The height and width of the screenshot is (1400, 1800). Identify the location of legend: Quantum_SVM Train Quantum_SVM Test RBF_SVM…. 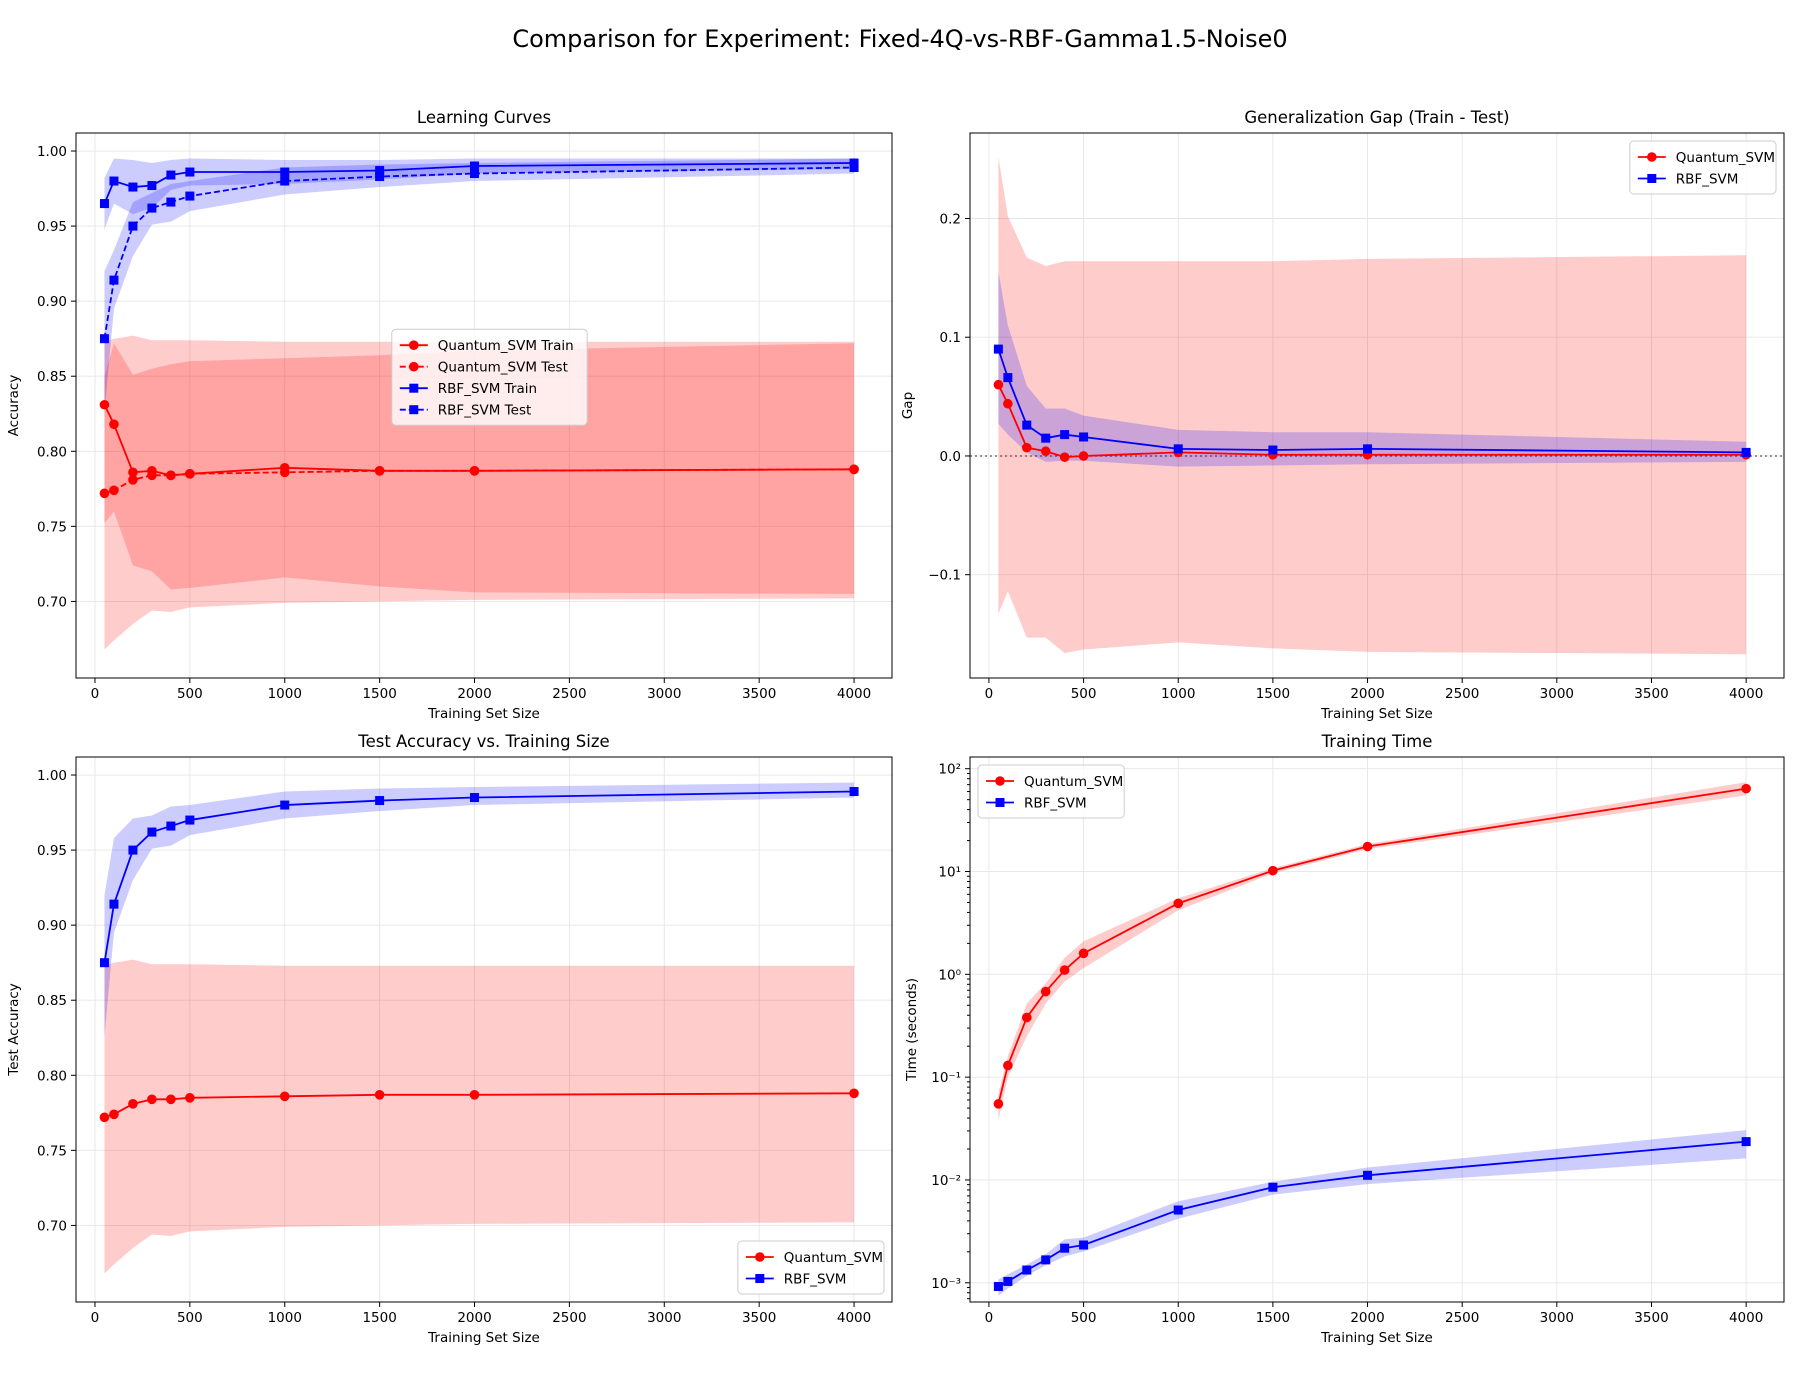
(489, 377).